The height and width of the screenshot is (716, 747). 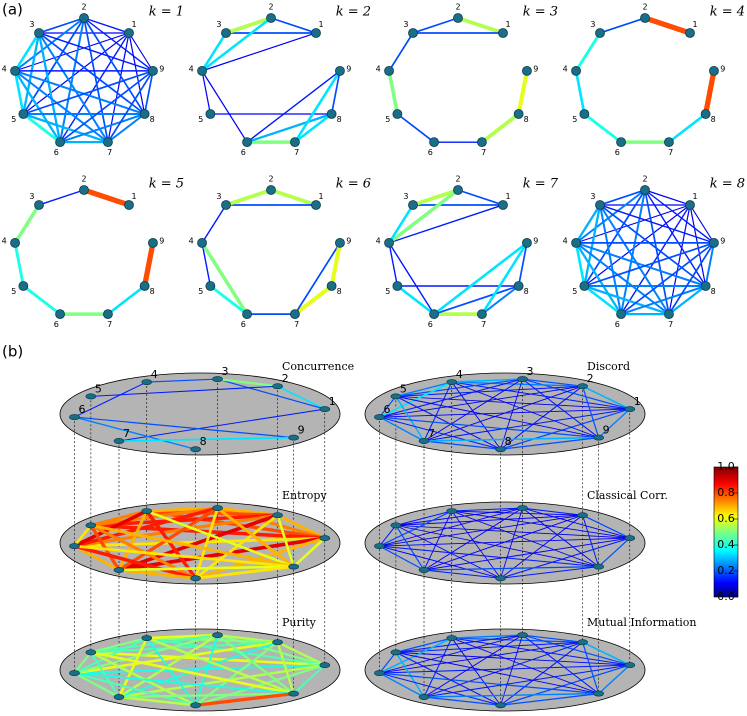 What do you see at coordinates (332, 401) in the screenshot?
I see `node-label: 1` at bounding box center [332, 401].